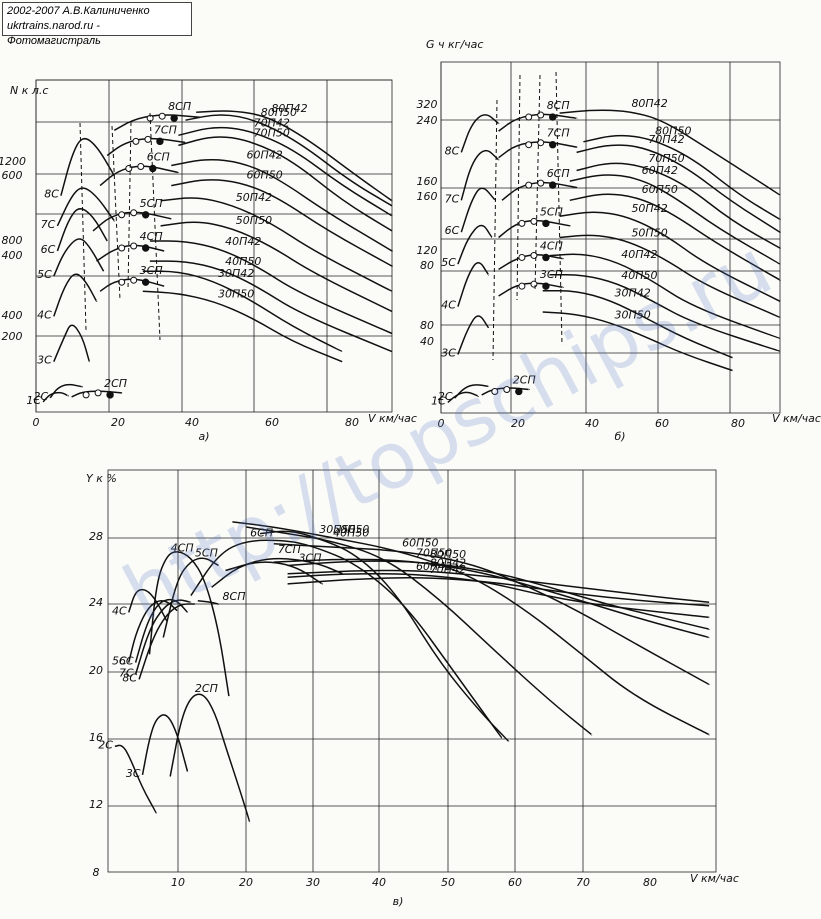 This screenshot has width=821, height=919. I want to click on x-tick-label: 40, so click(379, 882).